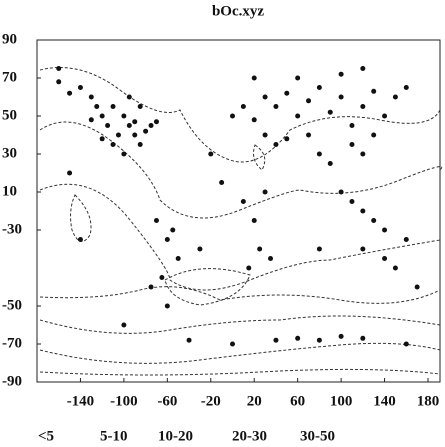 Image resolution: width=445 pixels, height=447 pixels. Describe the element at coordinates (9, 77) in the screenshot. I see `y-tick-label: 70` at that location.